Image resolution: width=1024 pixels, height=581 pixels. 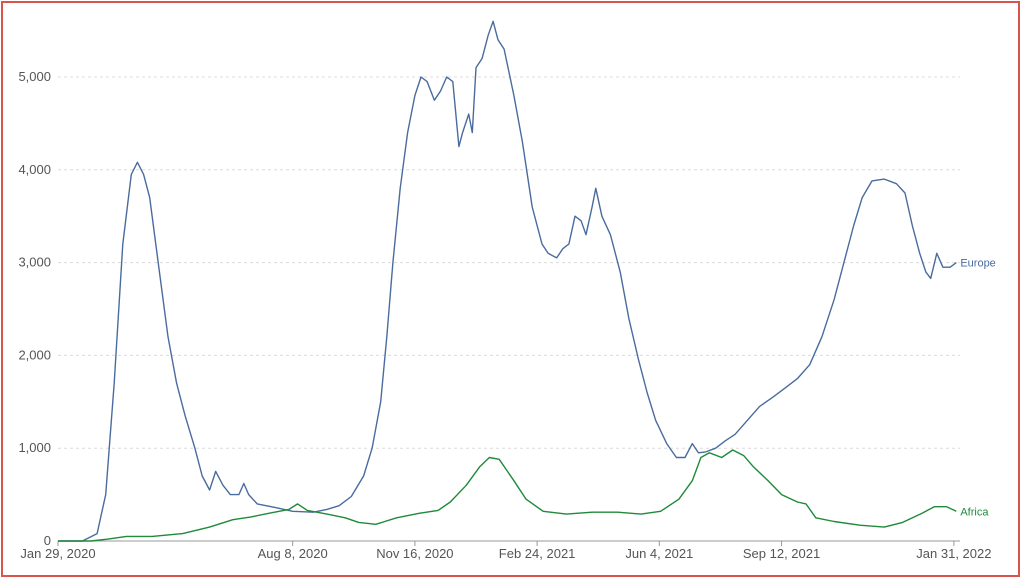 I want to click on y-tick-label: 0, so click(x=47, y=540).